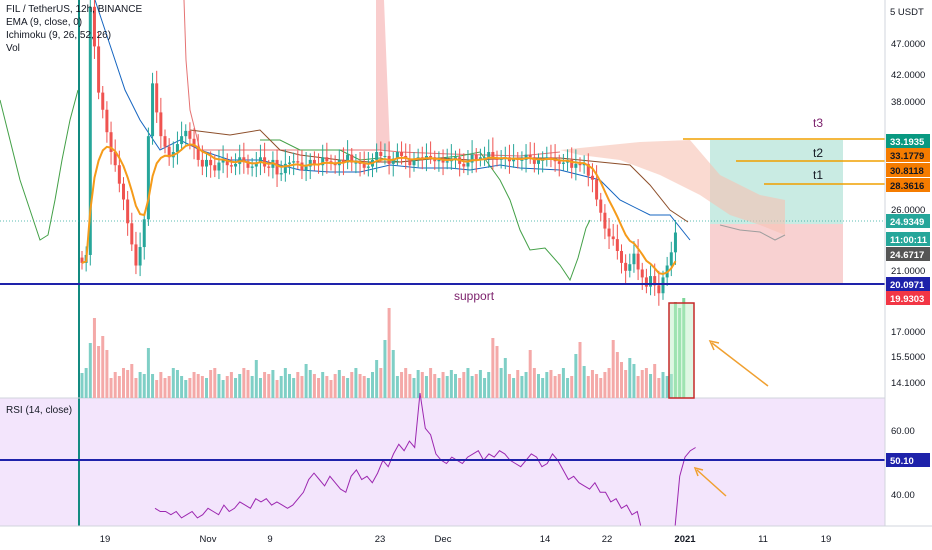 Image resolution: width=932 pixels, height=550 pixels. What do you see at coordinates (74, 9) in the screenshot?
I see `symbol-title: FIL / TetherUS, 12h, BINANCE` at bounding box center [74, 9].